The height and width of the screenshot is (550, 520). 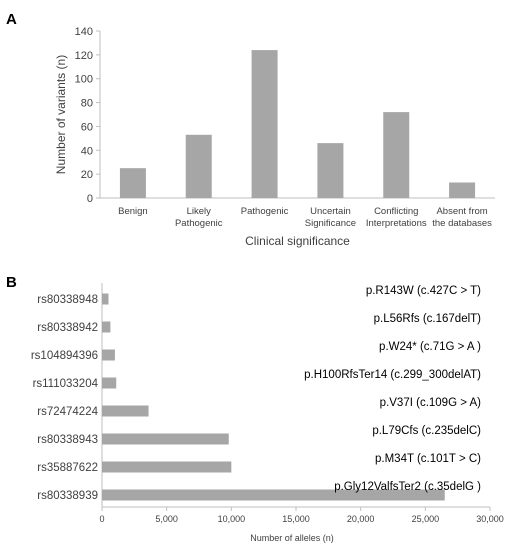 What do you see at coordinates (292, 538) in the screenshot?
I see `x-axis-title: Number of alleles (n)` at bounding box center [292, 538].